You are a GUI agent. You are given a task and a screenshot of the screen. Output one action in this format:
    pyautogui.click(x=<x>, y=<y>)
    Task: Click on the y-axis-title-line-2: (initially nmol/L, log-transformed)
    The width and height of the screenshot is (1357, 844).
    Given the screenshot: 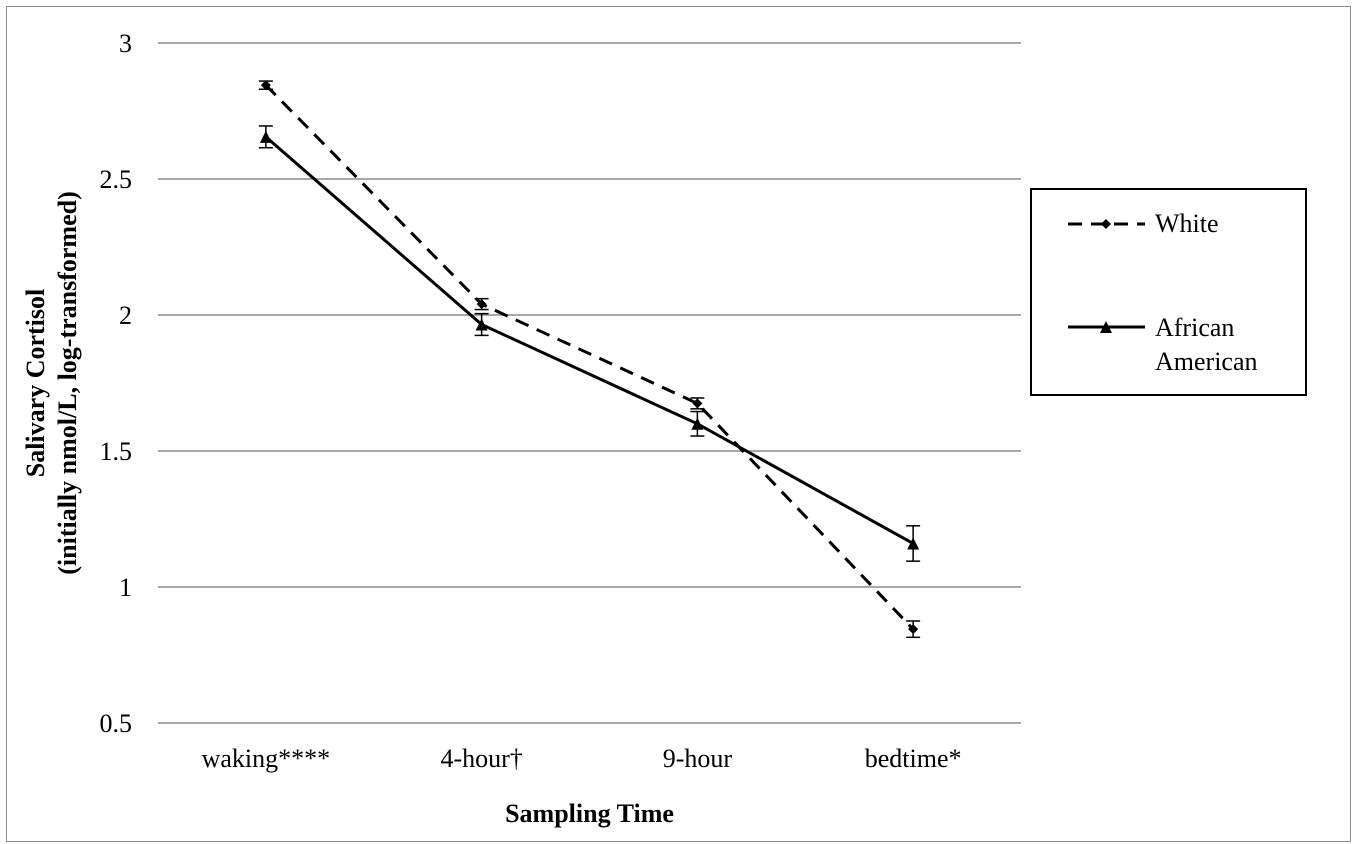 What is the action you would take?
    pyautogui.click(x=67, y=382)
    